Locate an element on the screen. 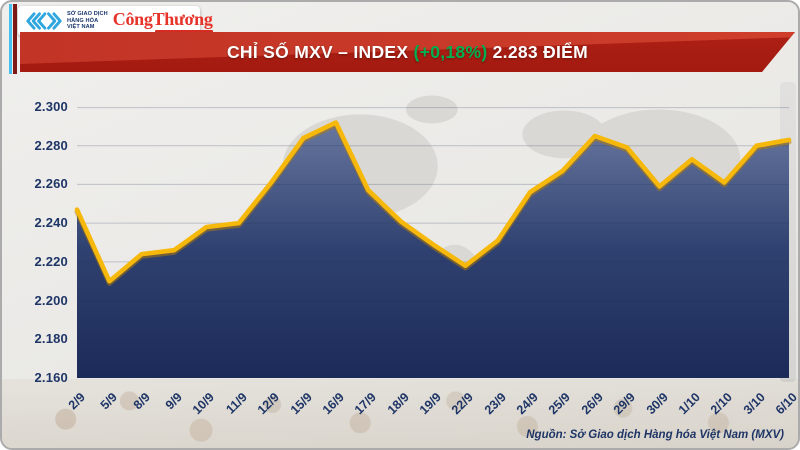 The image size is (800, 450). title-change-percent: (+0,18%) is located at coordinates (450, 52).